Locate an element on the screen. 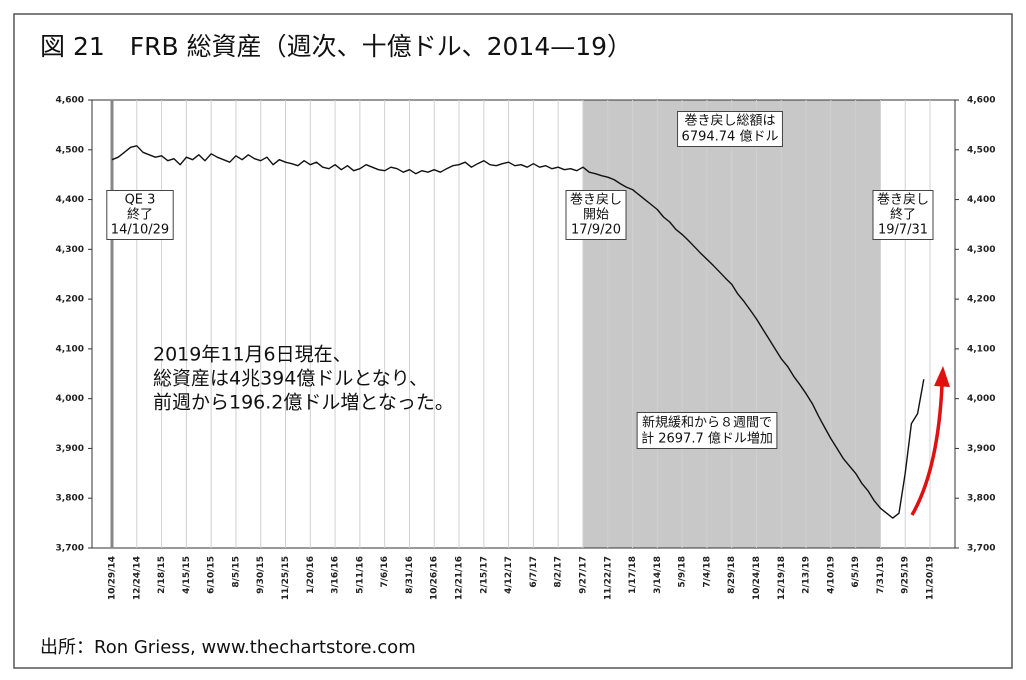 The width and height of the screenshot is (1026, 680). x-tick-label: 7/4/18 is located at coordinates (707, 572).